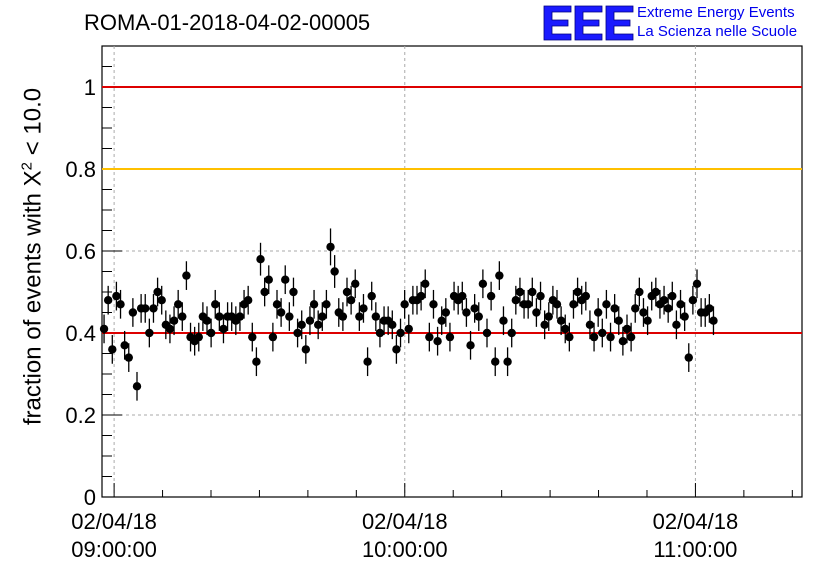  Describe the element at coordinates (33, 121) in the screenshot. I see `y-axis-label-suffix: < 10.0` at that location.